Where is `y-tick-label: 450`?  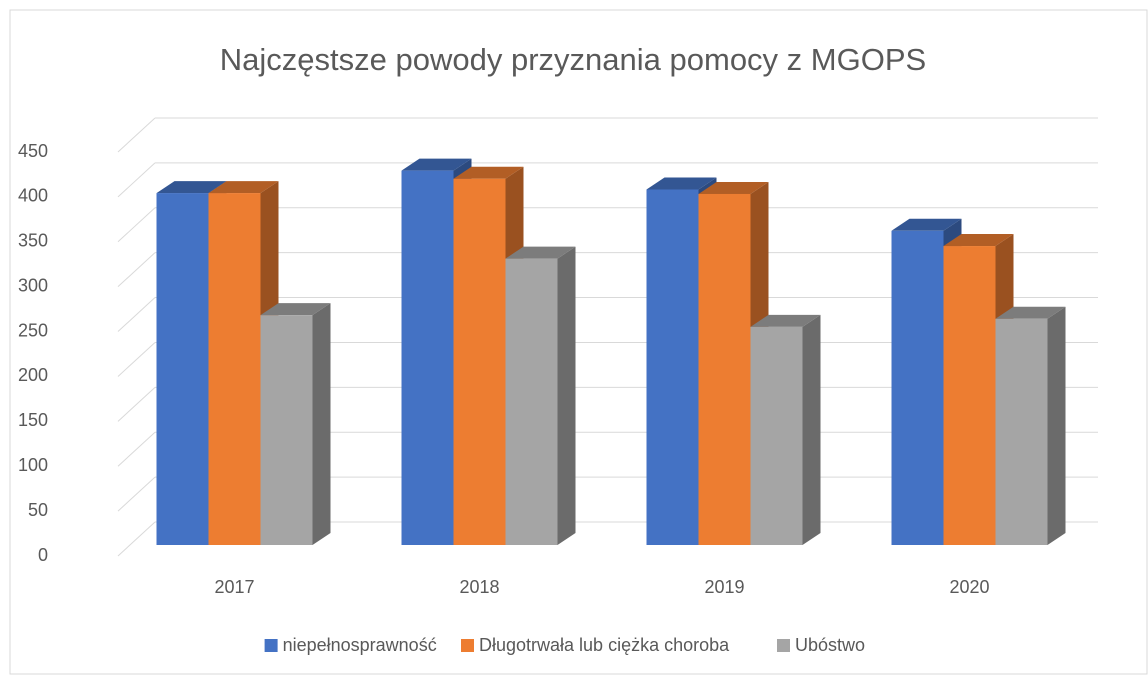
y-tick-label: 450 is located at coordinates (33, 151).